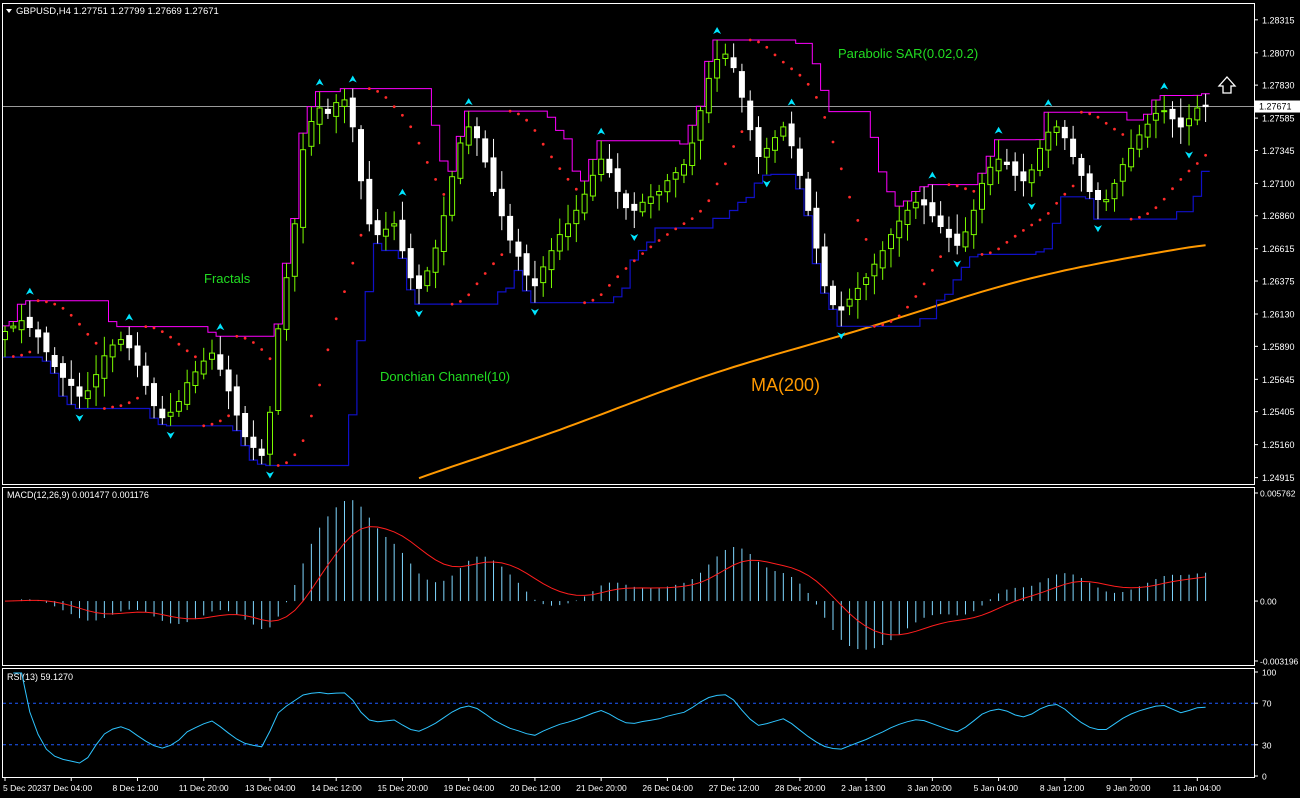  Describe the element at coordinates (1278, 380) in the screenshot. I see `price-tick-label: 1.25645` at that location.